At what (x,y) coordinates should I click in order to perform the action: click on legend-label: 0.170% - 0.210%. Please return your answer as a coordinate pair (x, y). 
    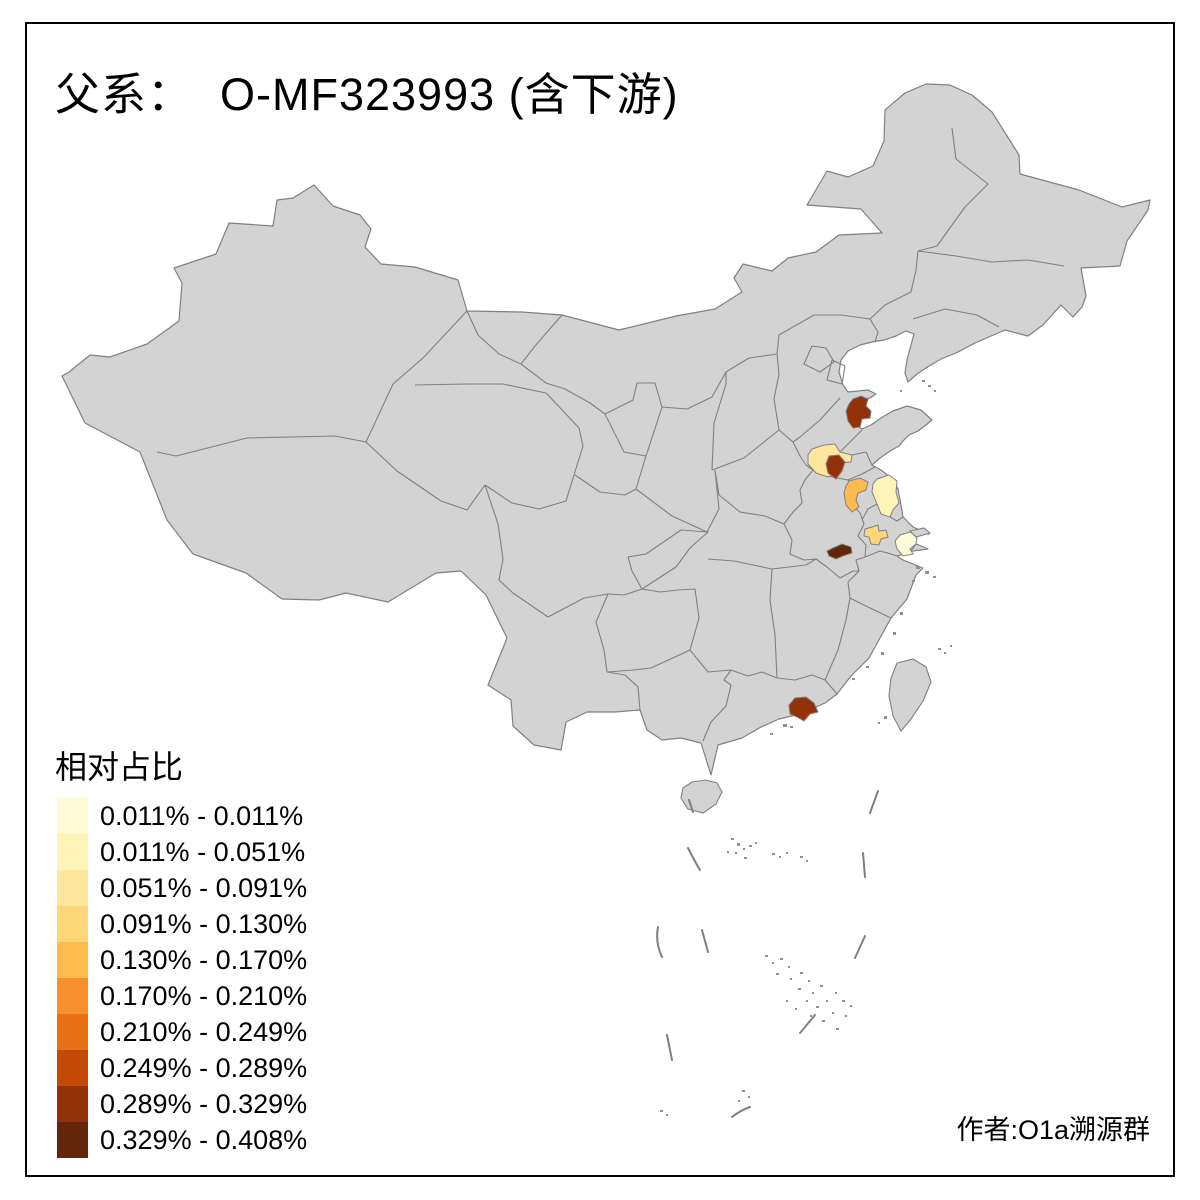
    Looking at the image, I should click on (204, 995).